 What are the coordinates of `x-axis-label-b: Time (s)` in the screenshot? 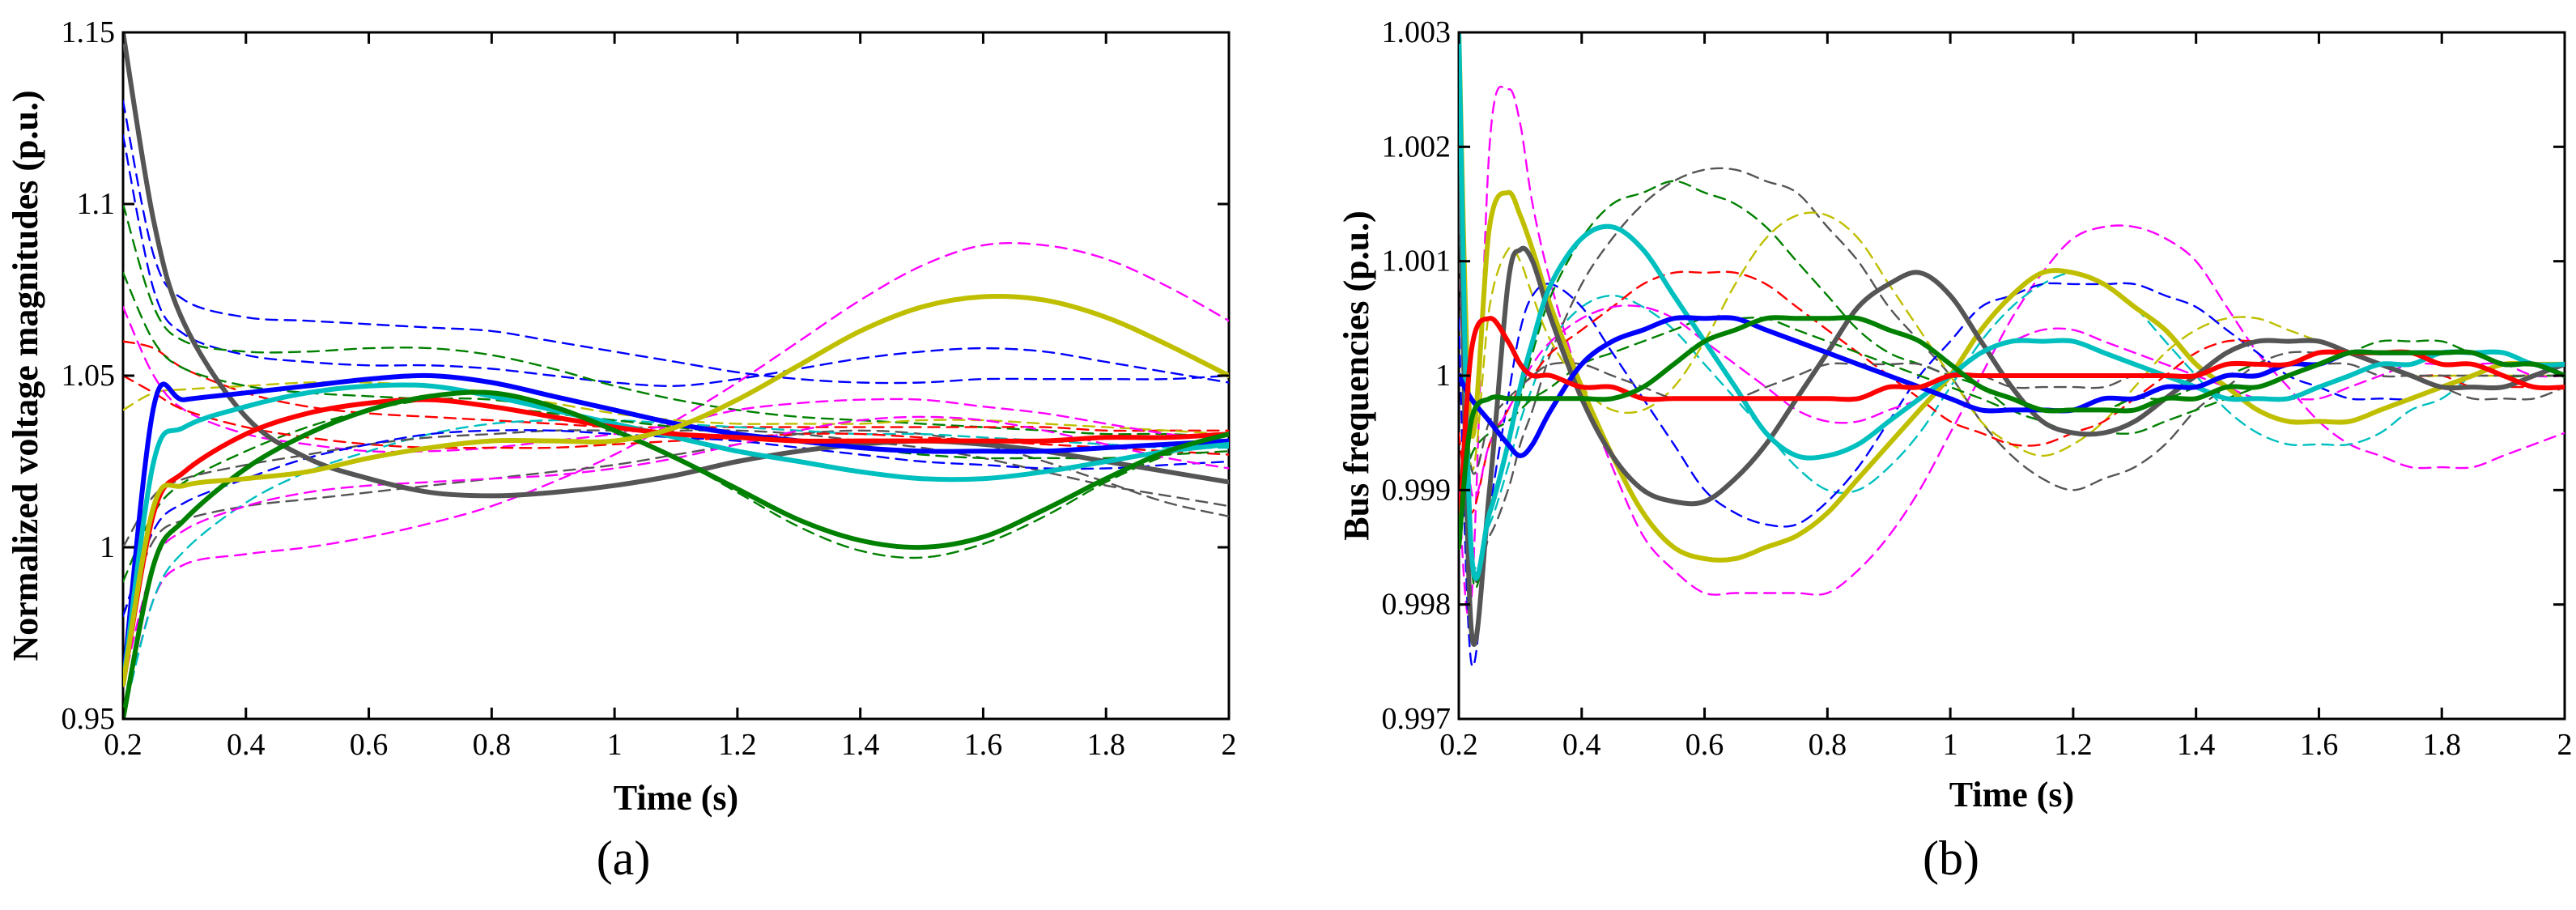 It's located at (2012, 795).